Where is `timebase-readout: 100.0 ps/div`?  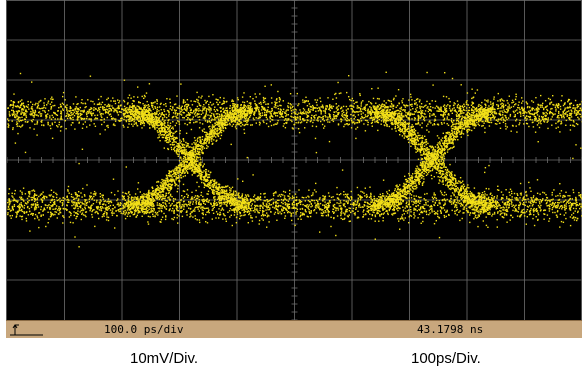
timebase-readout: 100.0 ps/div is located at coordinates (144, 329).